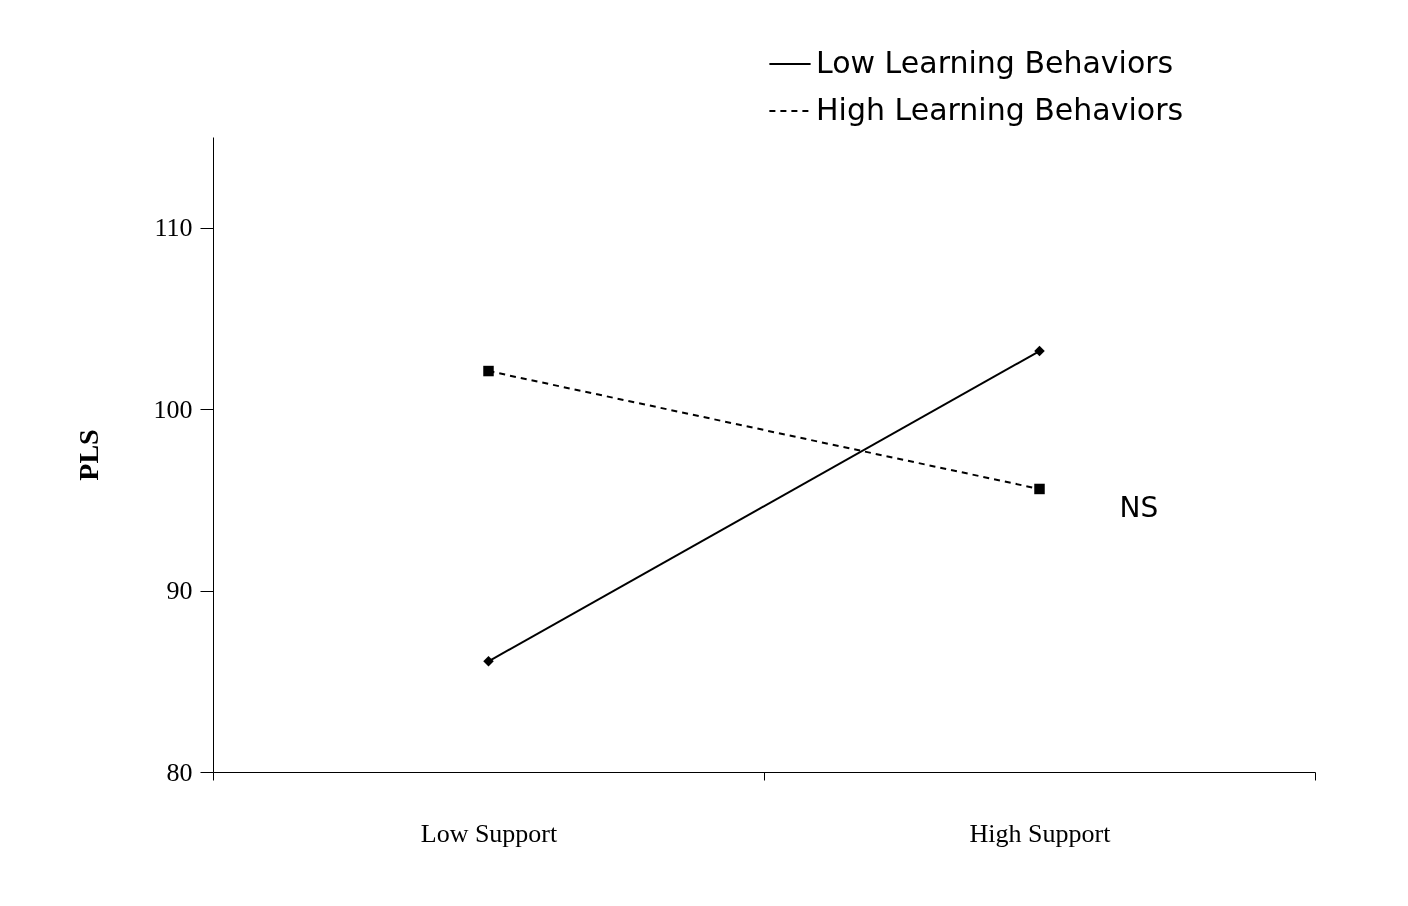  What do you see at coordinates (489, 833) in the screenshot?
I see `x-tick-label: Low Support` at bounding box center [489, 833].